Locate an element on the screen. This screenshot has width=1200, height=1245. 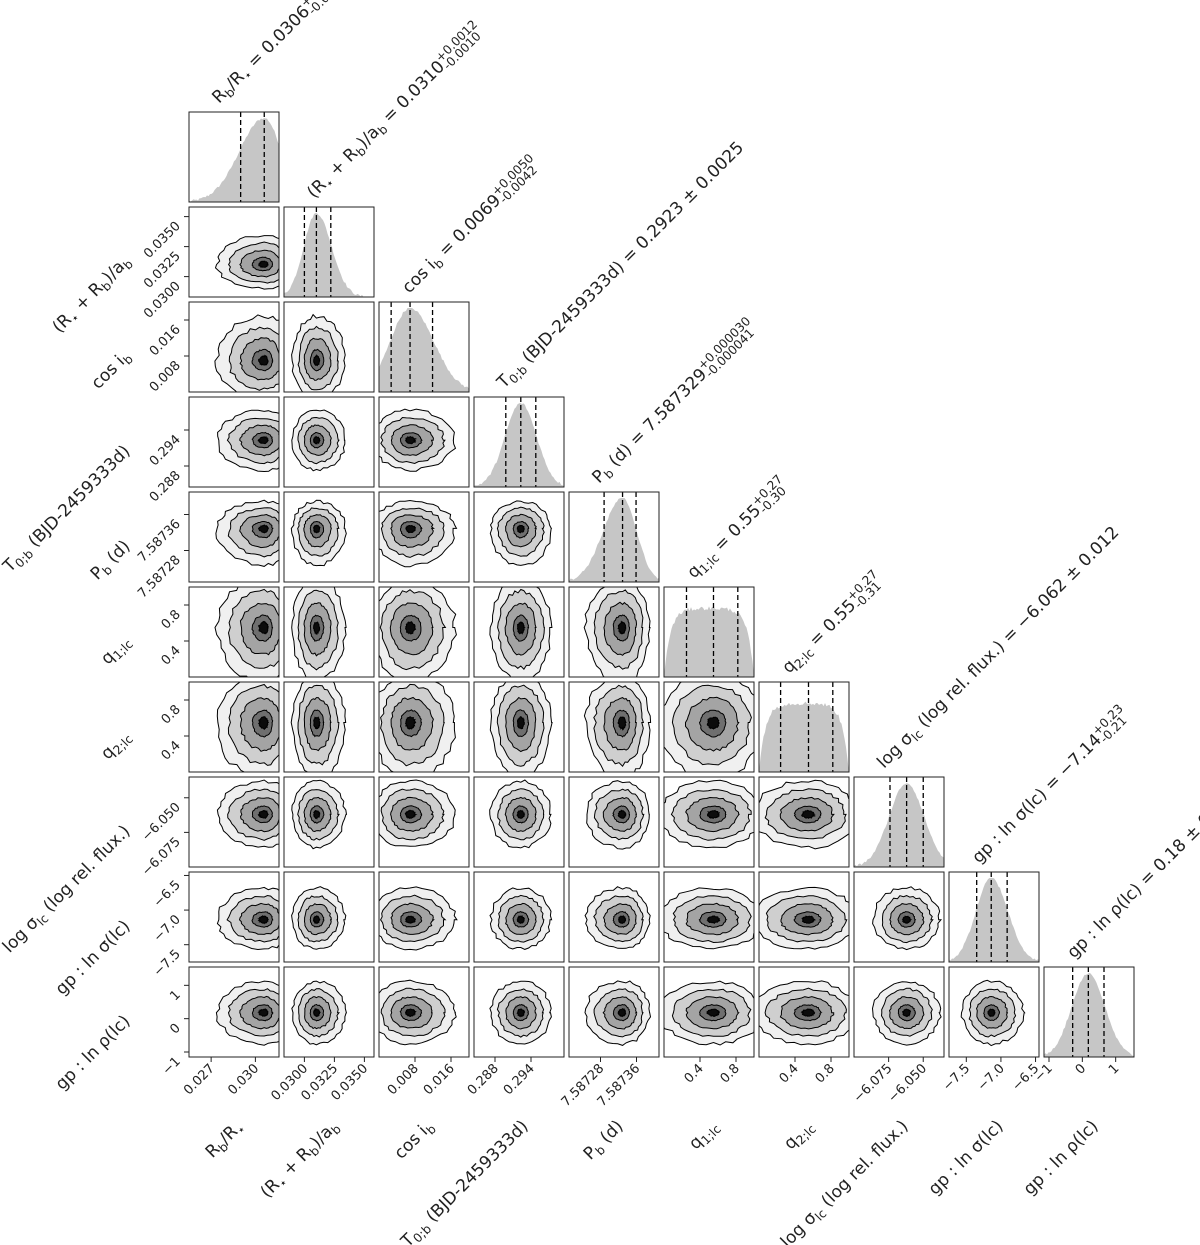
y-axis-label-9: gp : ln ρ(lc) is located at coordinates (93, 1052).